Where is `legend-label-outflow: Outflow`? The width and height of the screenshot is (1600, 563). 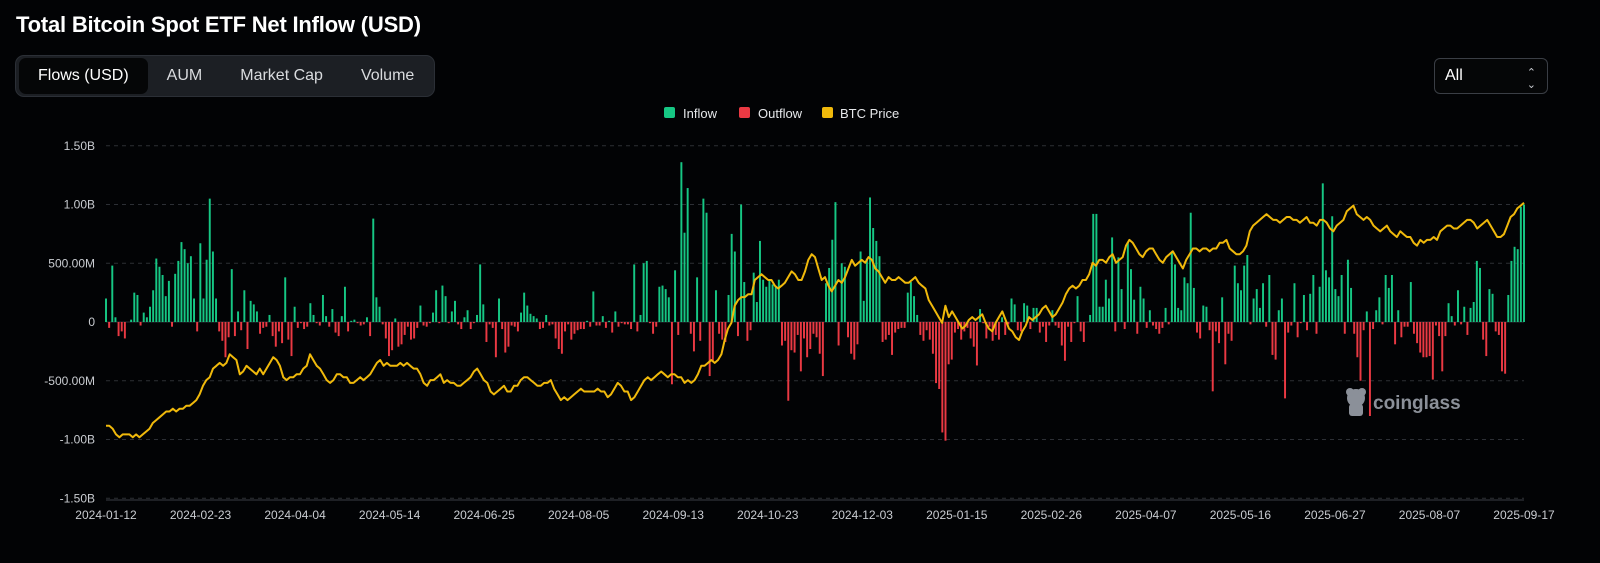 legend-label-outflow: Outflow is located at coordinates (780, 113).